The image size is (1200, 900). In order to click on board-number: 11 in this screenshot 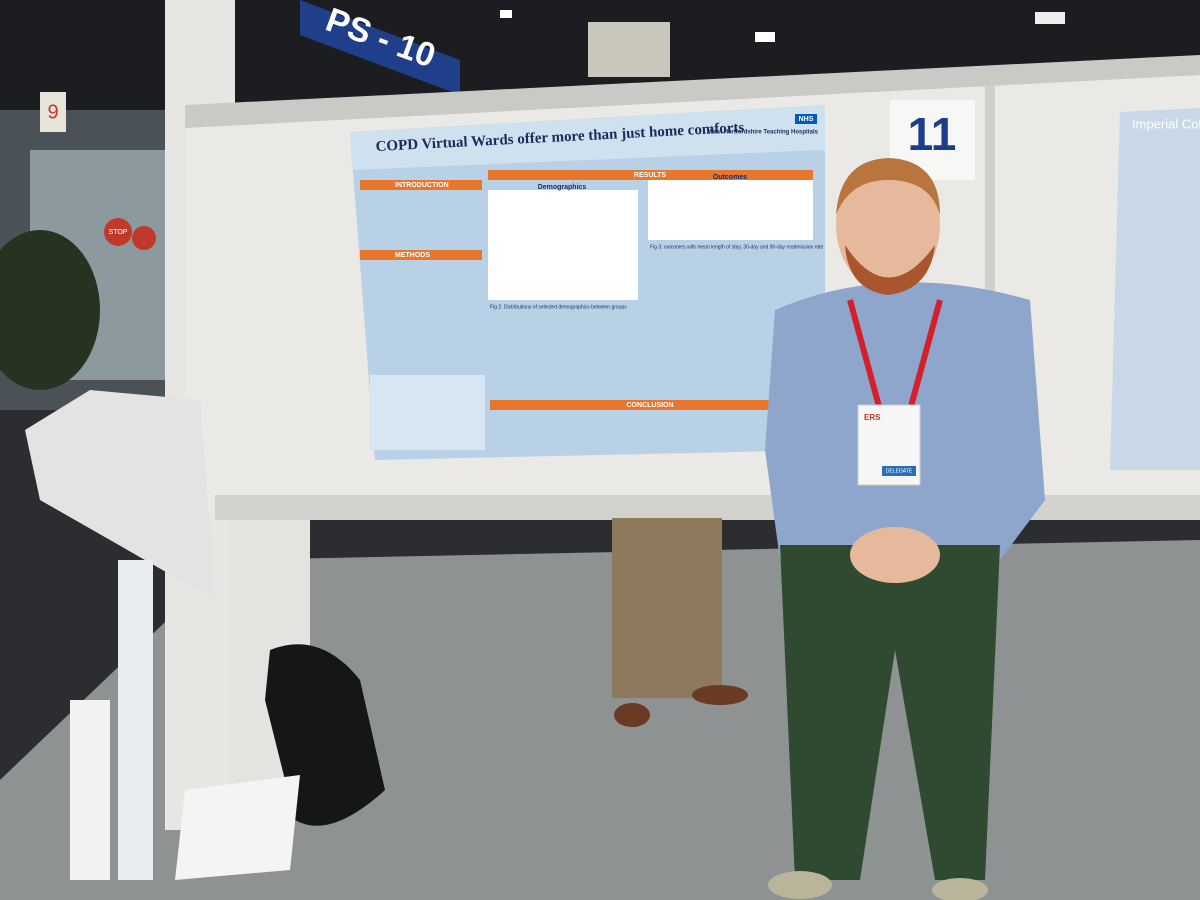, I will do `click(932, 134)`.